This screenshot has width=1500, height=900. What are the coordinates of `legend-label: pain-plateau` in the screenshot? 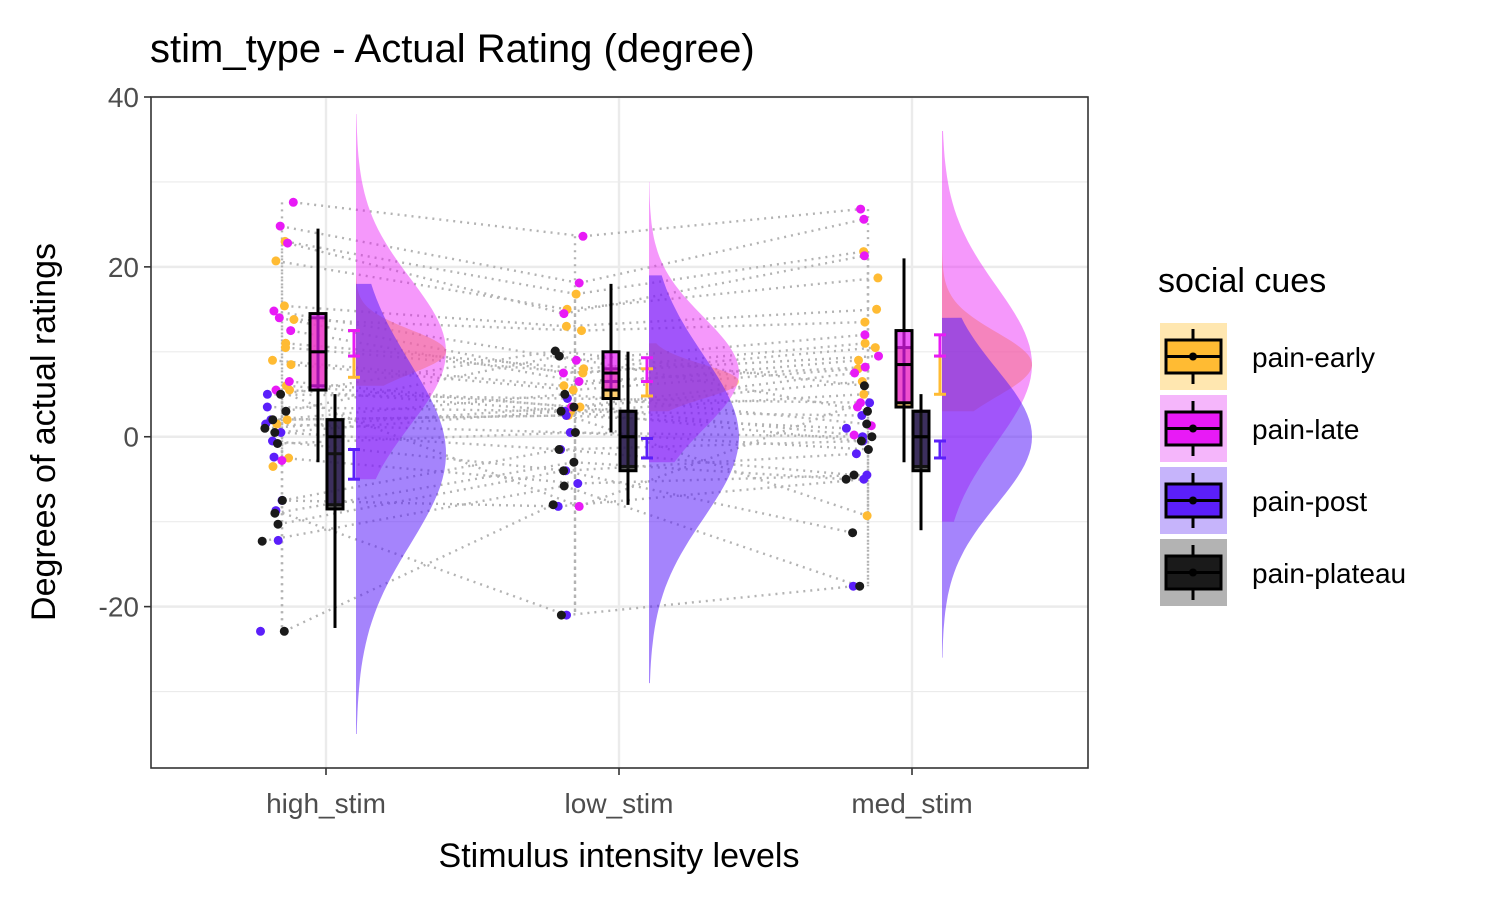 It's located at (1329, 573).